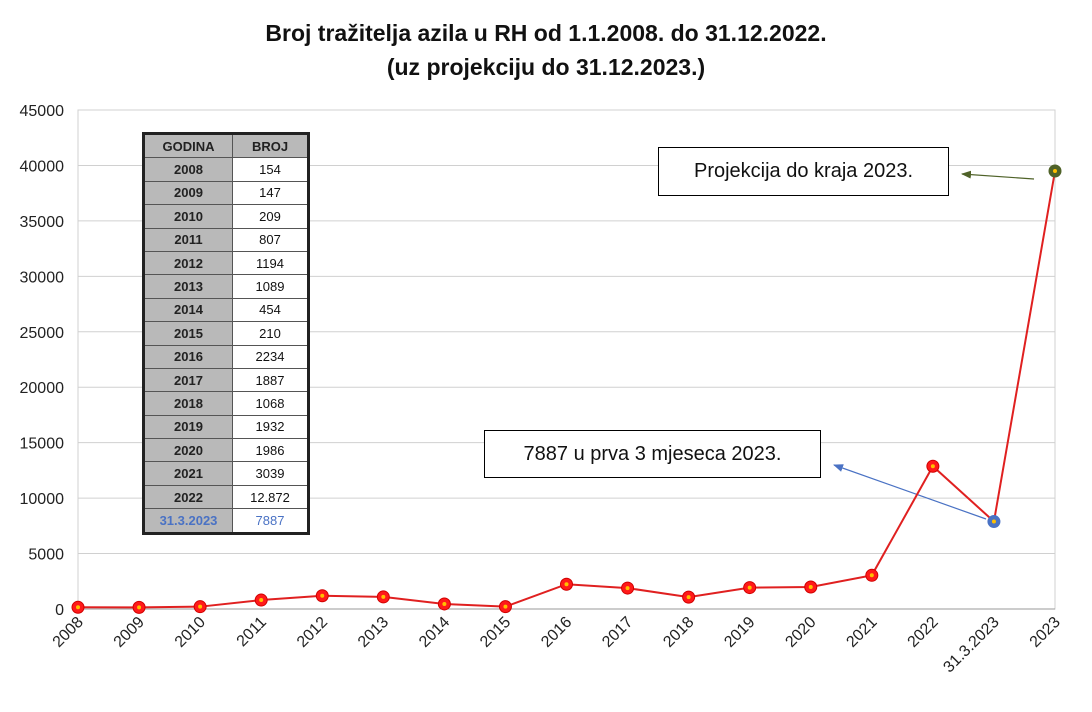  What do you see at coordinates (188, 169) in the screenshot?
I see `table-cell-year: 2008` at bounding box center [188, 169].